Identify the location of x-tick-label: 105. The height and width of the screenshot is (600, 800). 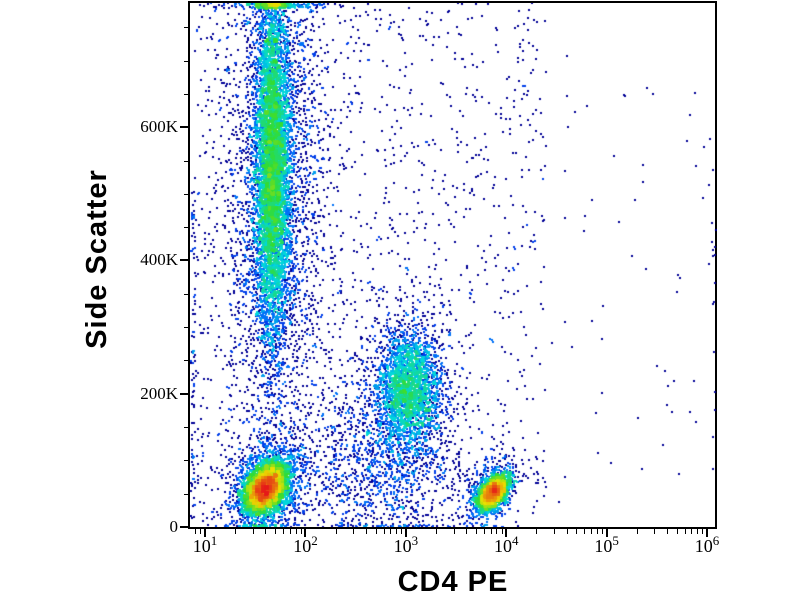
(607, 545).